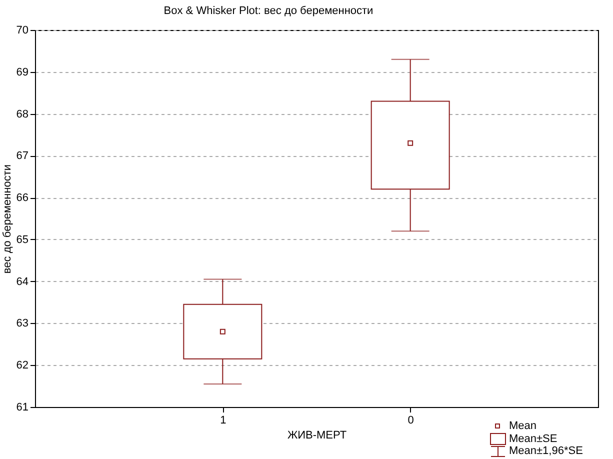 This screenshot has height=459, width=613. I want to click on y-tick-label: 69, so click(22, 72).